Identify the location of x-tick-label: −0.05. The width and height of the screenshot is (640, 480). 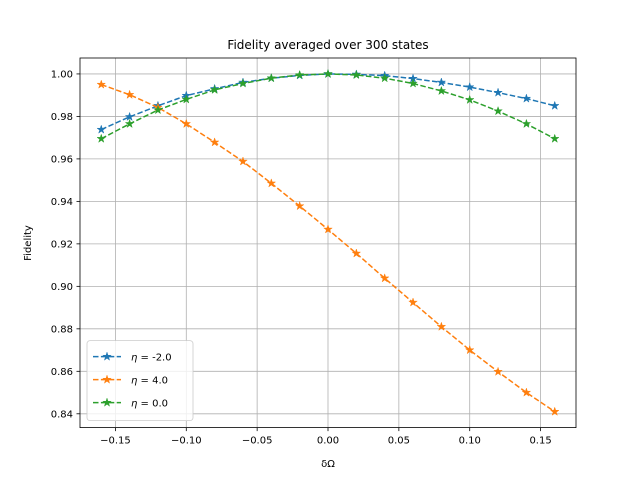
(257, 441).